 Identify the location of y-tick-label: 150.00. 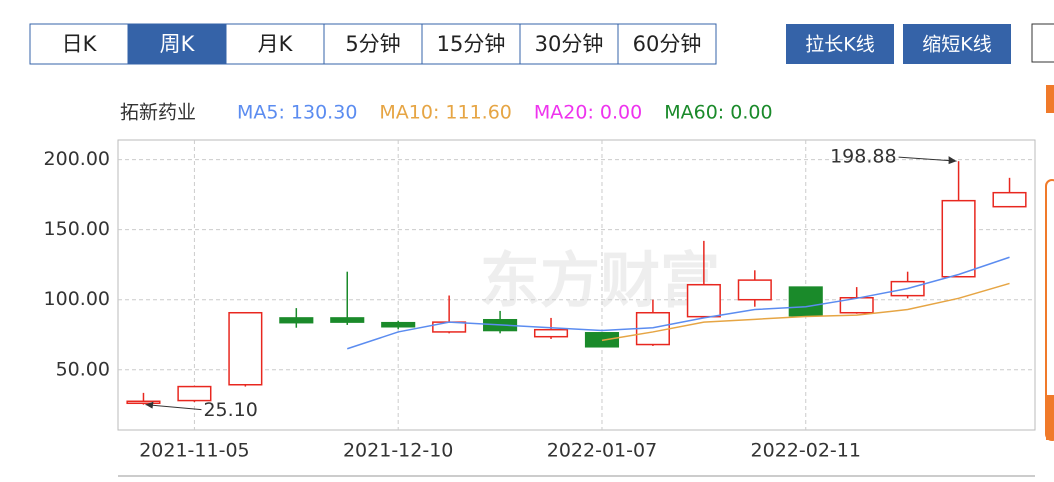
(77, 229).